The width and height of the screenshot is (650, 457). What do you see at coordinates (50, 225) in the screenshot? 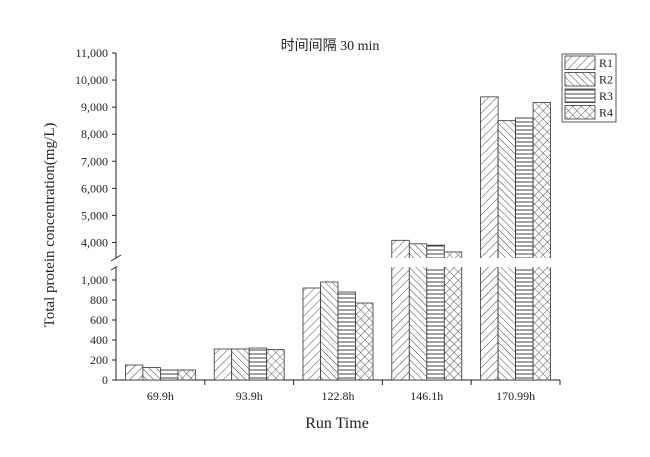
I see `y-axis-label: Total protein concentration(mg/L)` at bounding box center [50, 225].